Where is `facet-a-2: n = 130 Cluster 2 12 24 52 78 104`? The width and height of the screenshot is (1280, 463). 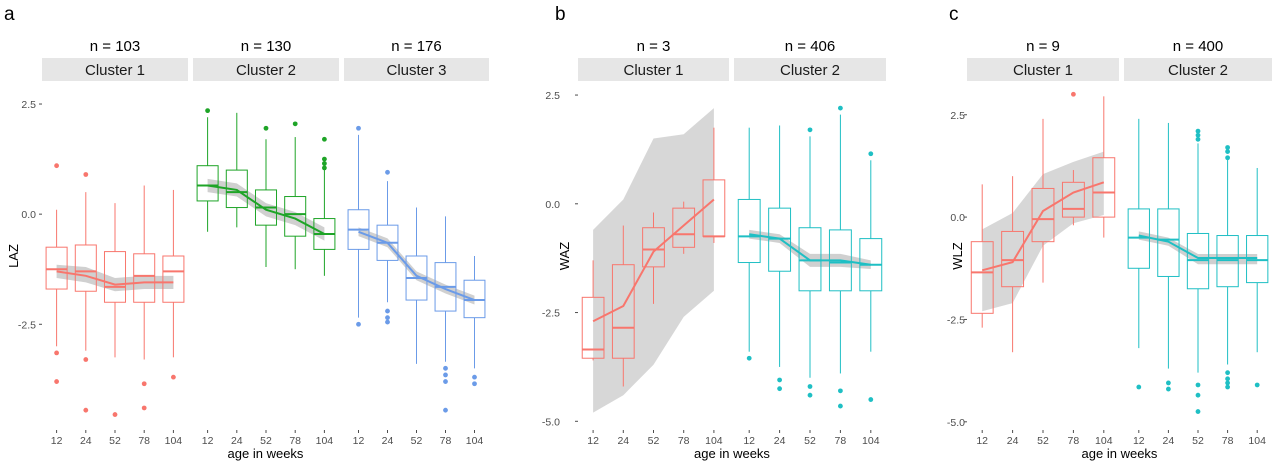 facet-a-2: n = 130 Cluster 2 12 24 52 78 104 is located at coordinates (266, 242).